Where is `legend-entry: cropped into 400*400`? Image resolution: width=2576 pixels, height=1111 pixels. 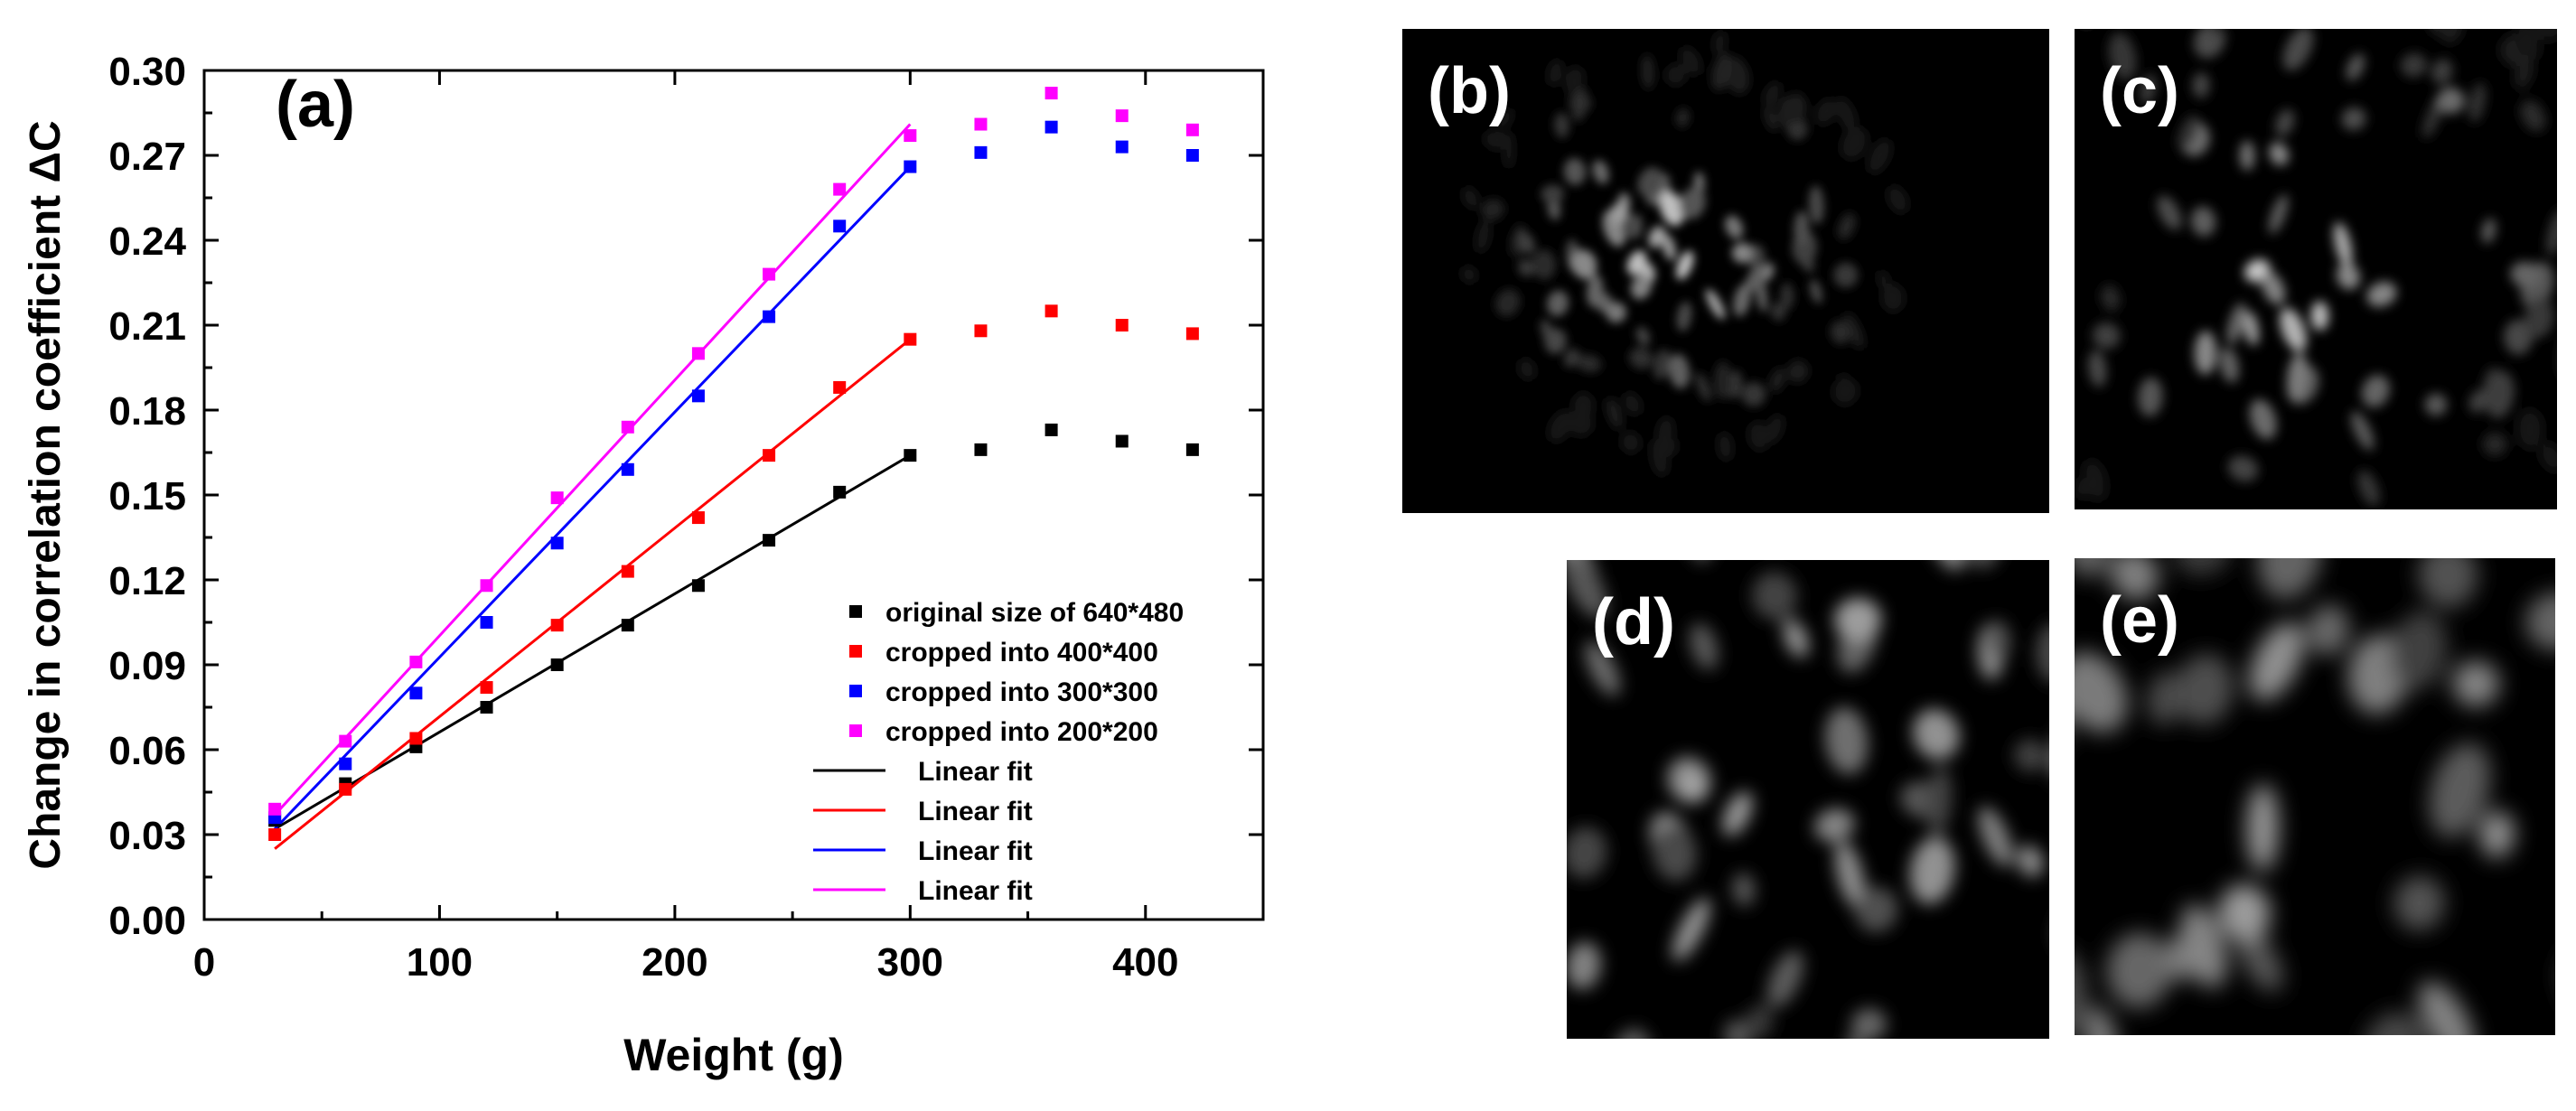 legend-entry: cropped into 400*400 is located at coordinates (1021, 653).